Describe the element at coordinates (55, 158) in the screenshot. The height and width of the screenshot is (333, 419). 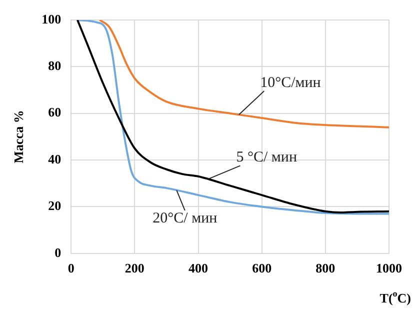
I see `y-tick-label: 40` at that location.